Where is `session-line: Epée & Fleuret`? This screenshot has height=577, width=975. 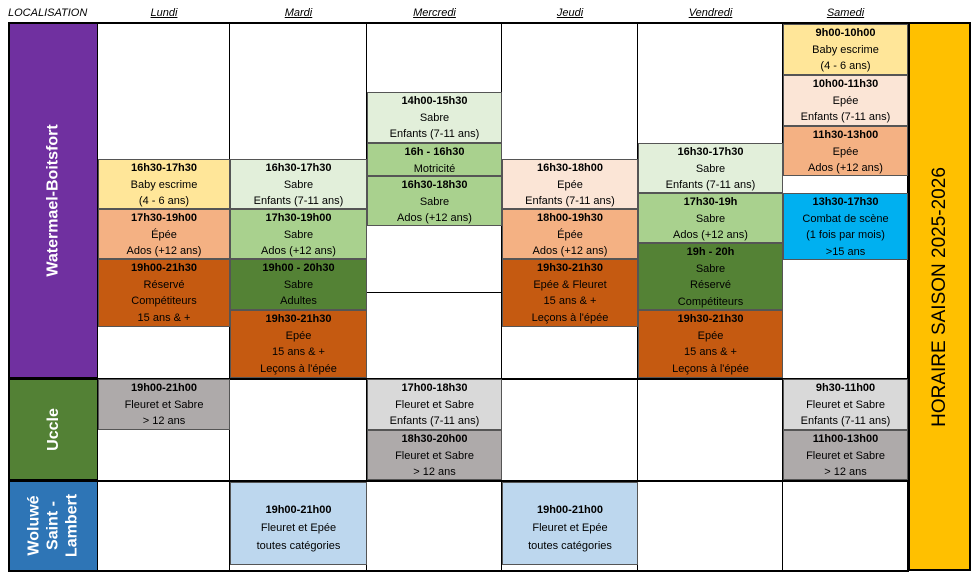
session-line: Epée & Fleuret is located at coordinates (570, 284).